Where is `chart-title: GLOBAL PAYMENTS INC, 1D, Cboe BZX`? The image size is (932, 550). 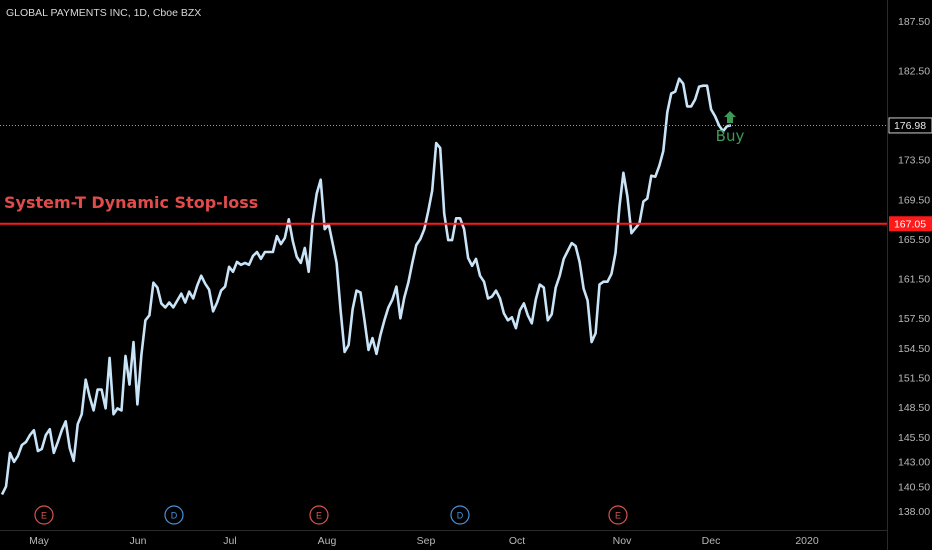 chart-title: GLOBAL PAYMENTS INC, 1D, Cboe BZX is located at coordinates (103, 13).